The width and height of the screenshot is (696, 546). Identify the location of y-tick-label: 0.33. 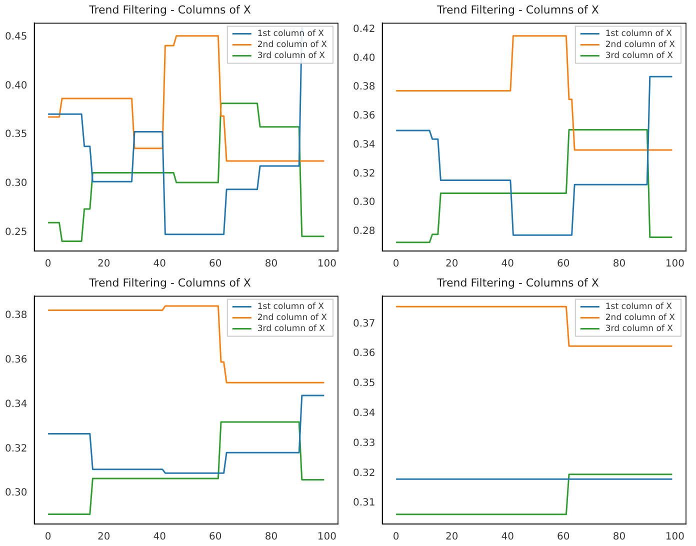
(364, 443).